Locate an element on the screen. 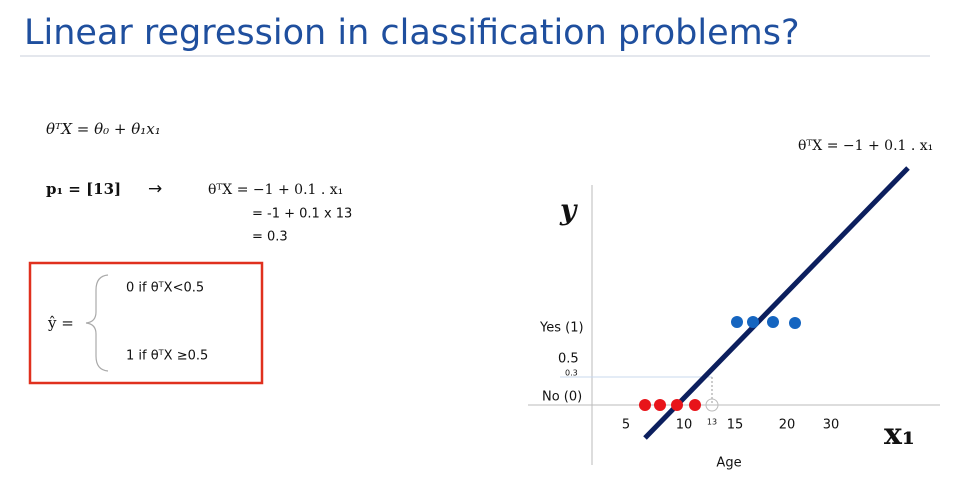 The image size is (971, 480). x-label: 13 is located at coordinates (712, 422).